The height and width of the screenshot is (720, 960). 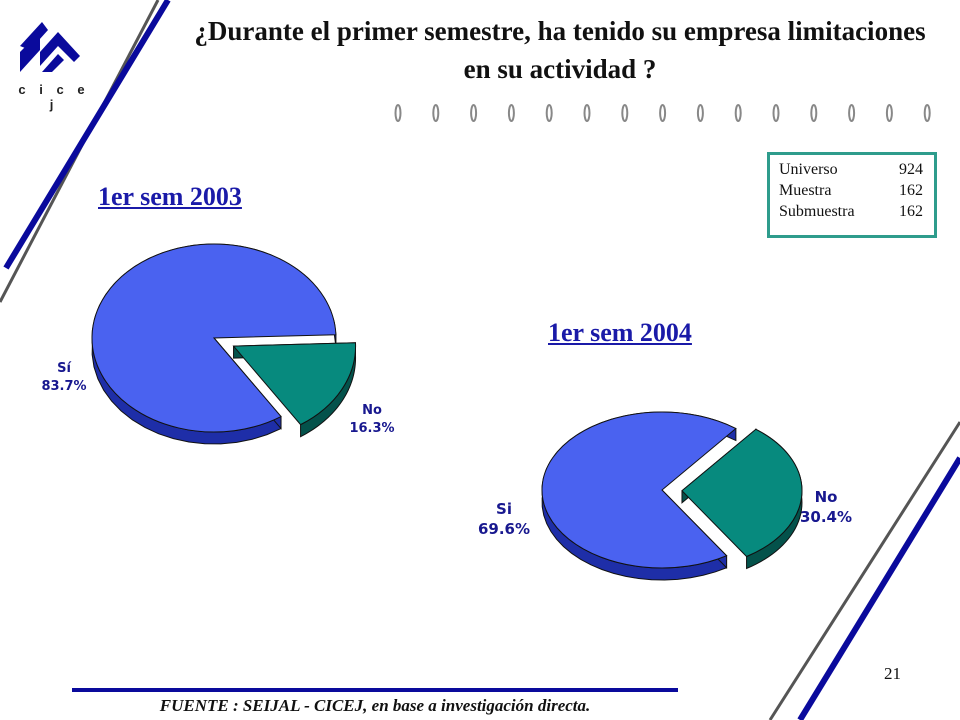 I want to click on pie-chart-2004: Si 69.6% No 30.4%, so click(x=665, y=496).